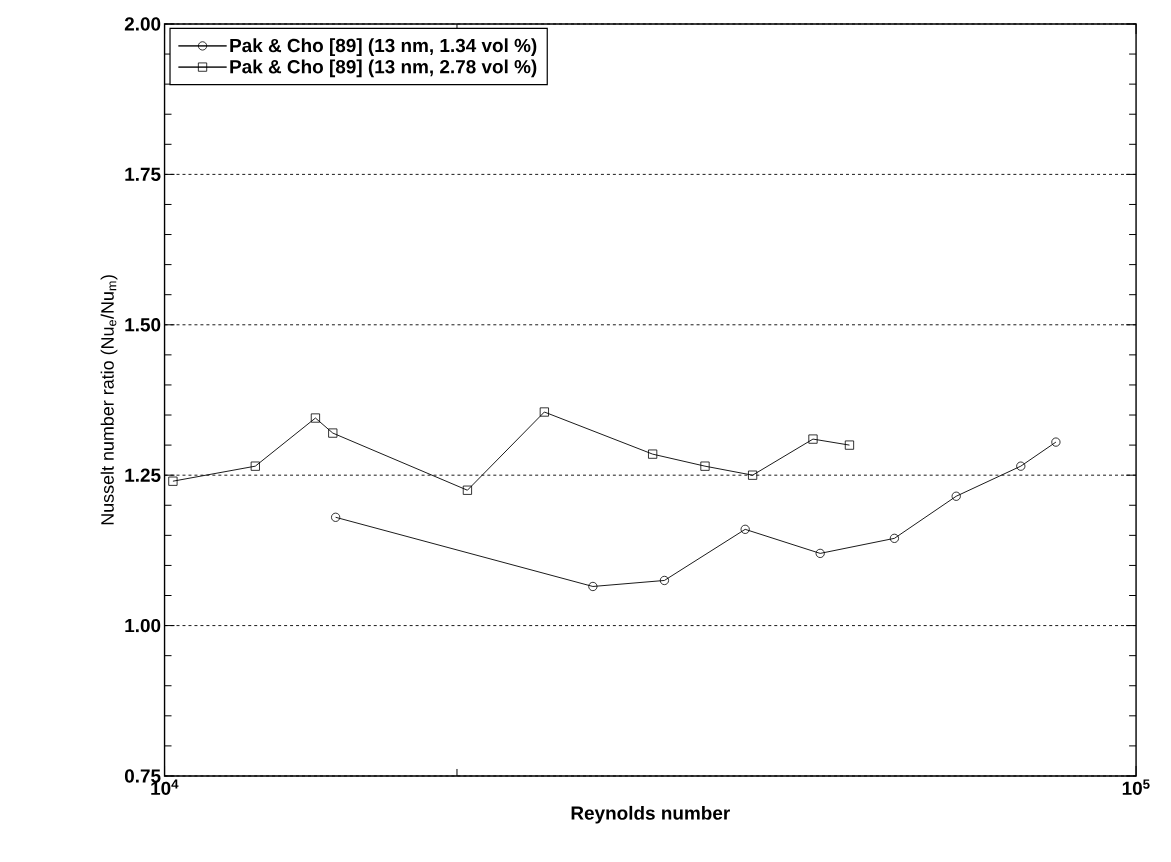  What do you see at coordinates (143, 475) in the screenshot?
I see `y-tick-label: 1.25` at bounding box center [143, 475].